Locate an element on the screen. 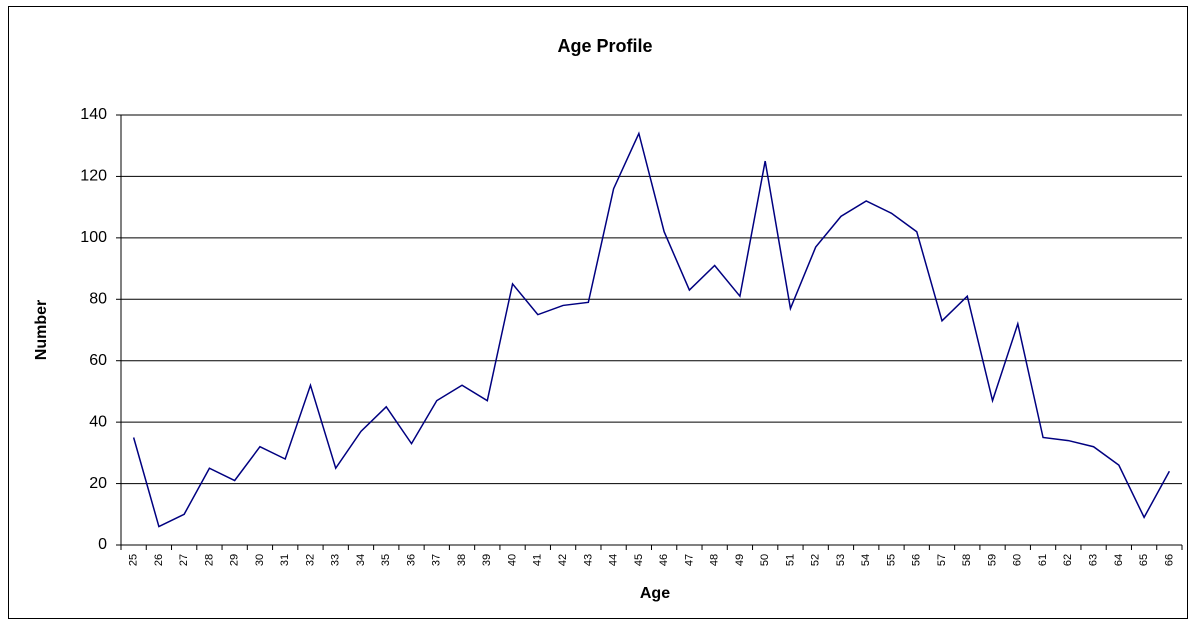  x-tick-label: 47 is located at coordinates (689, 560).